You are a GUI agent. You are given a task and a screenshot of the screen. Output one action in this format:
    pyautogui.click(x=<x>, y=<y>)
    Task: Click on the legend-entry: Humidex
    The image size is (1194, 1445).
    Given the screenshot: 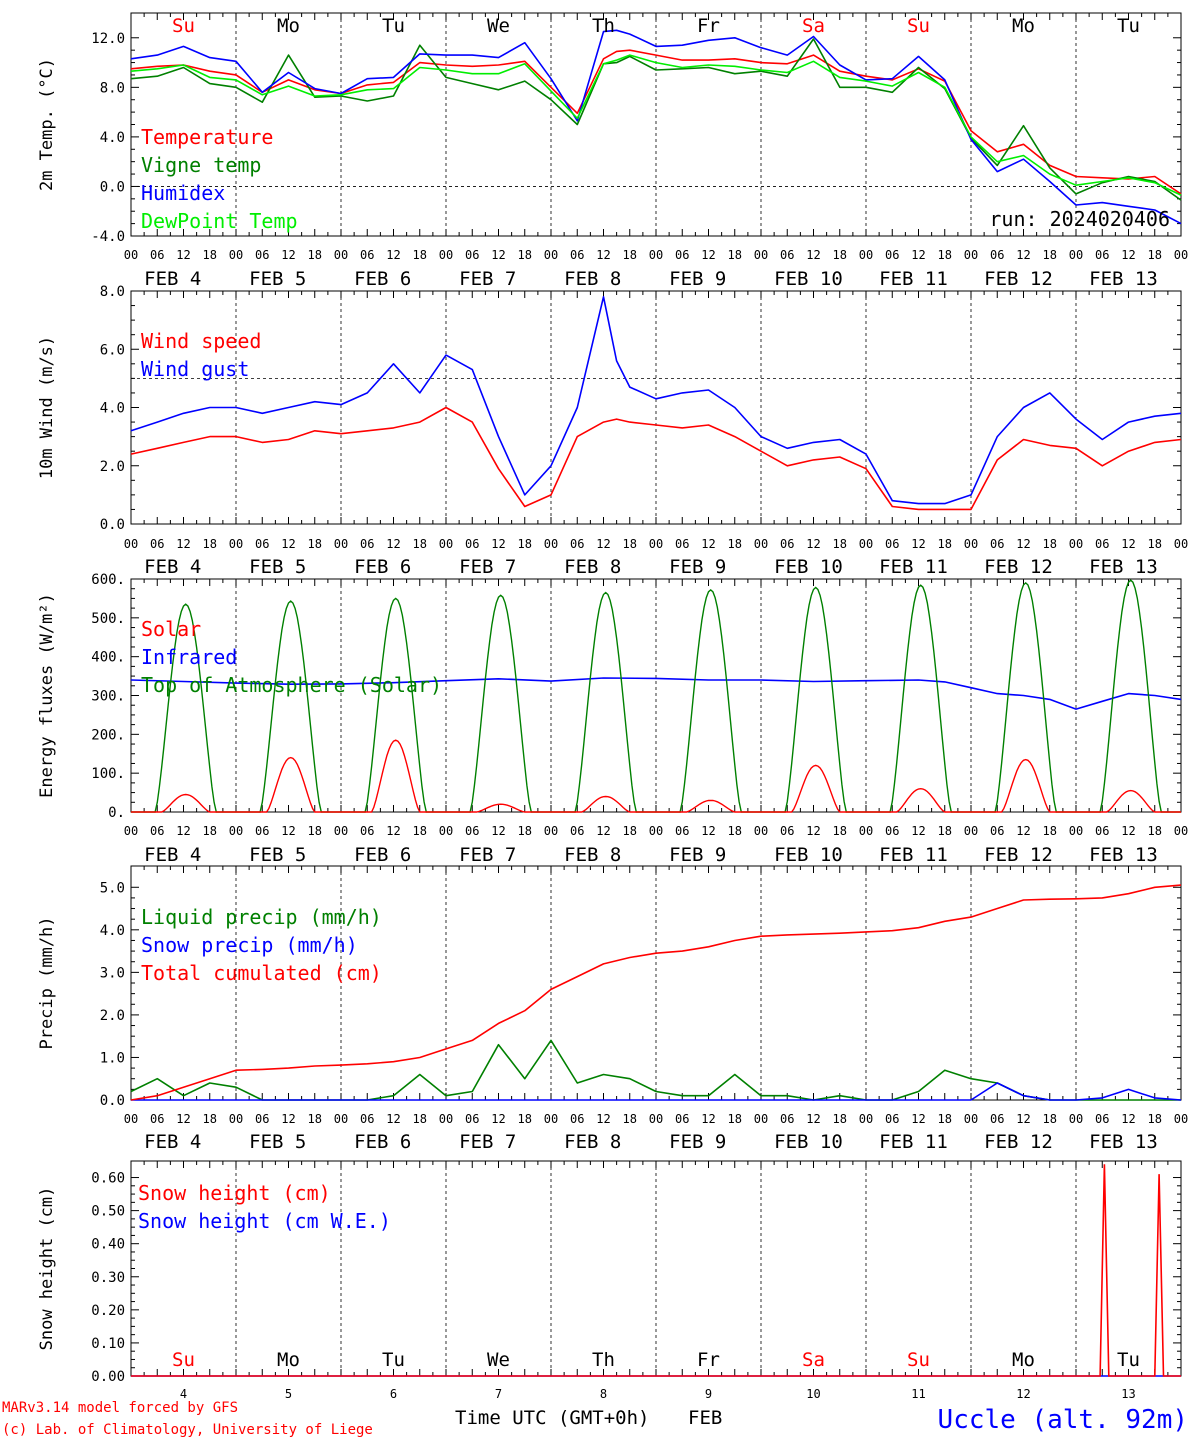 What is the action you would take?
    pyautogui.click(x=183, y=193)
    